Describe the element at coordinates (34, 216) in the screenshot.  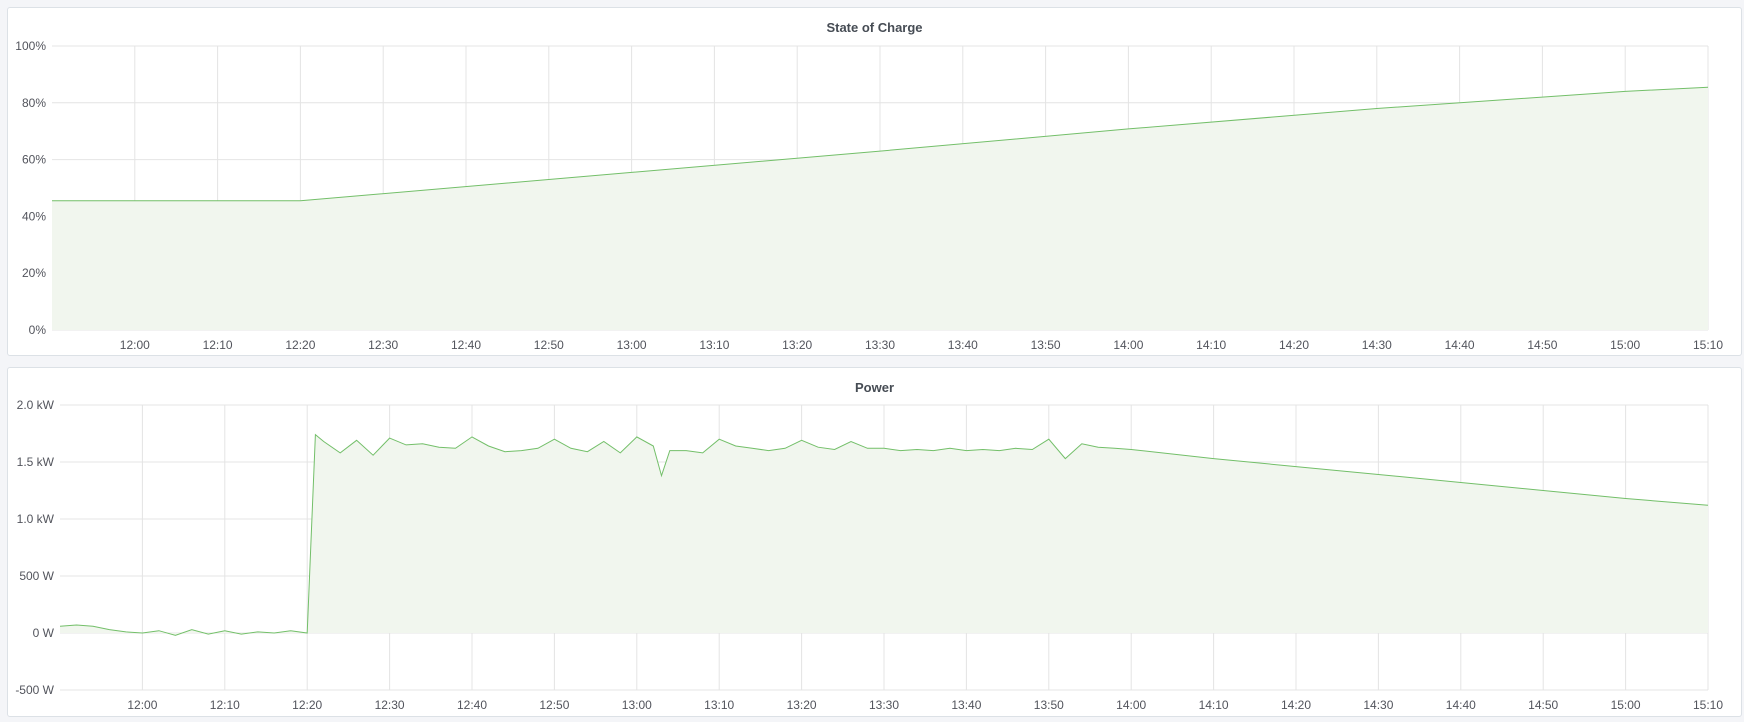
I see `y-tick-label: 40%` at that location.